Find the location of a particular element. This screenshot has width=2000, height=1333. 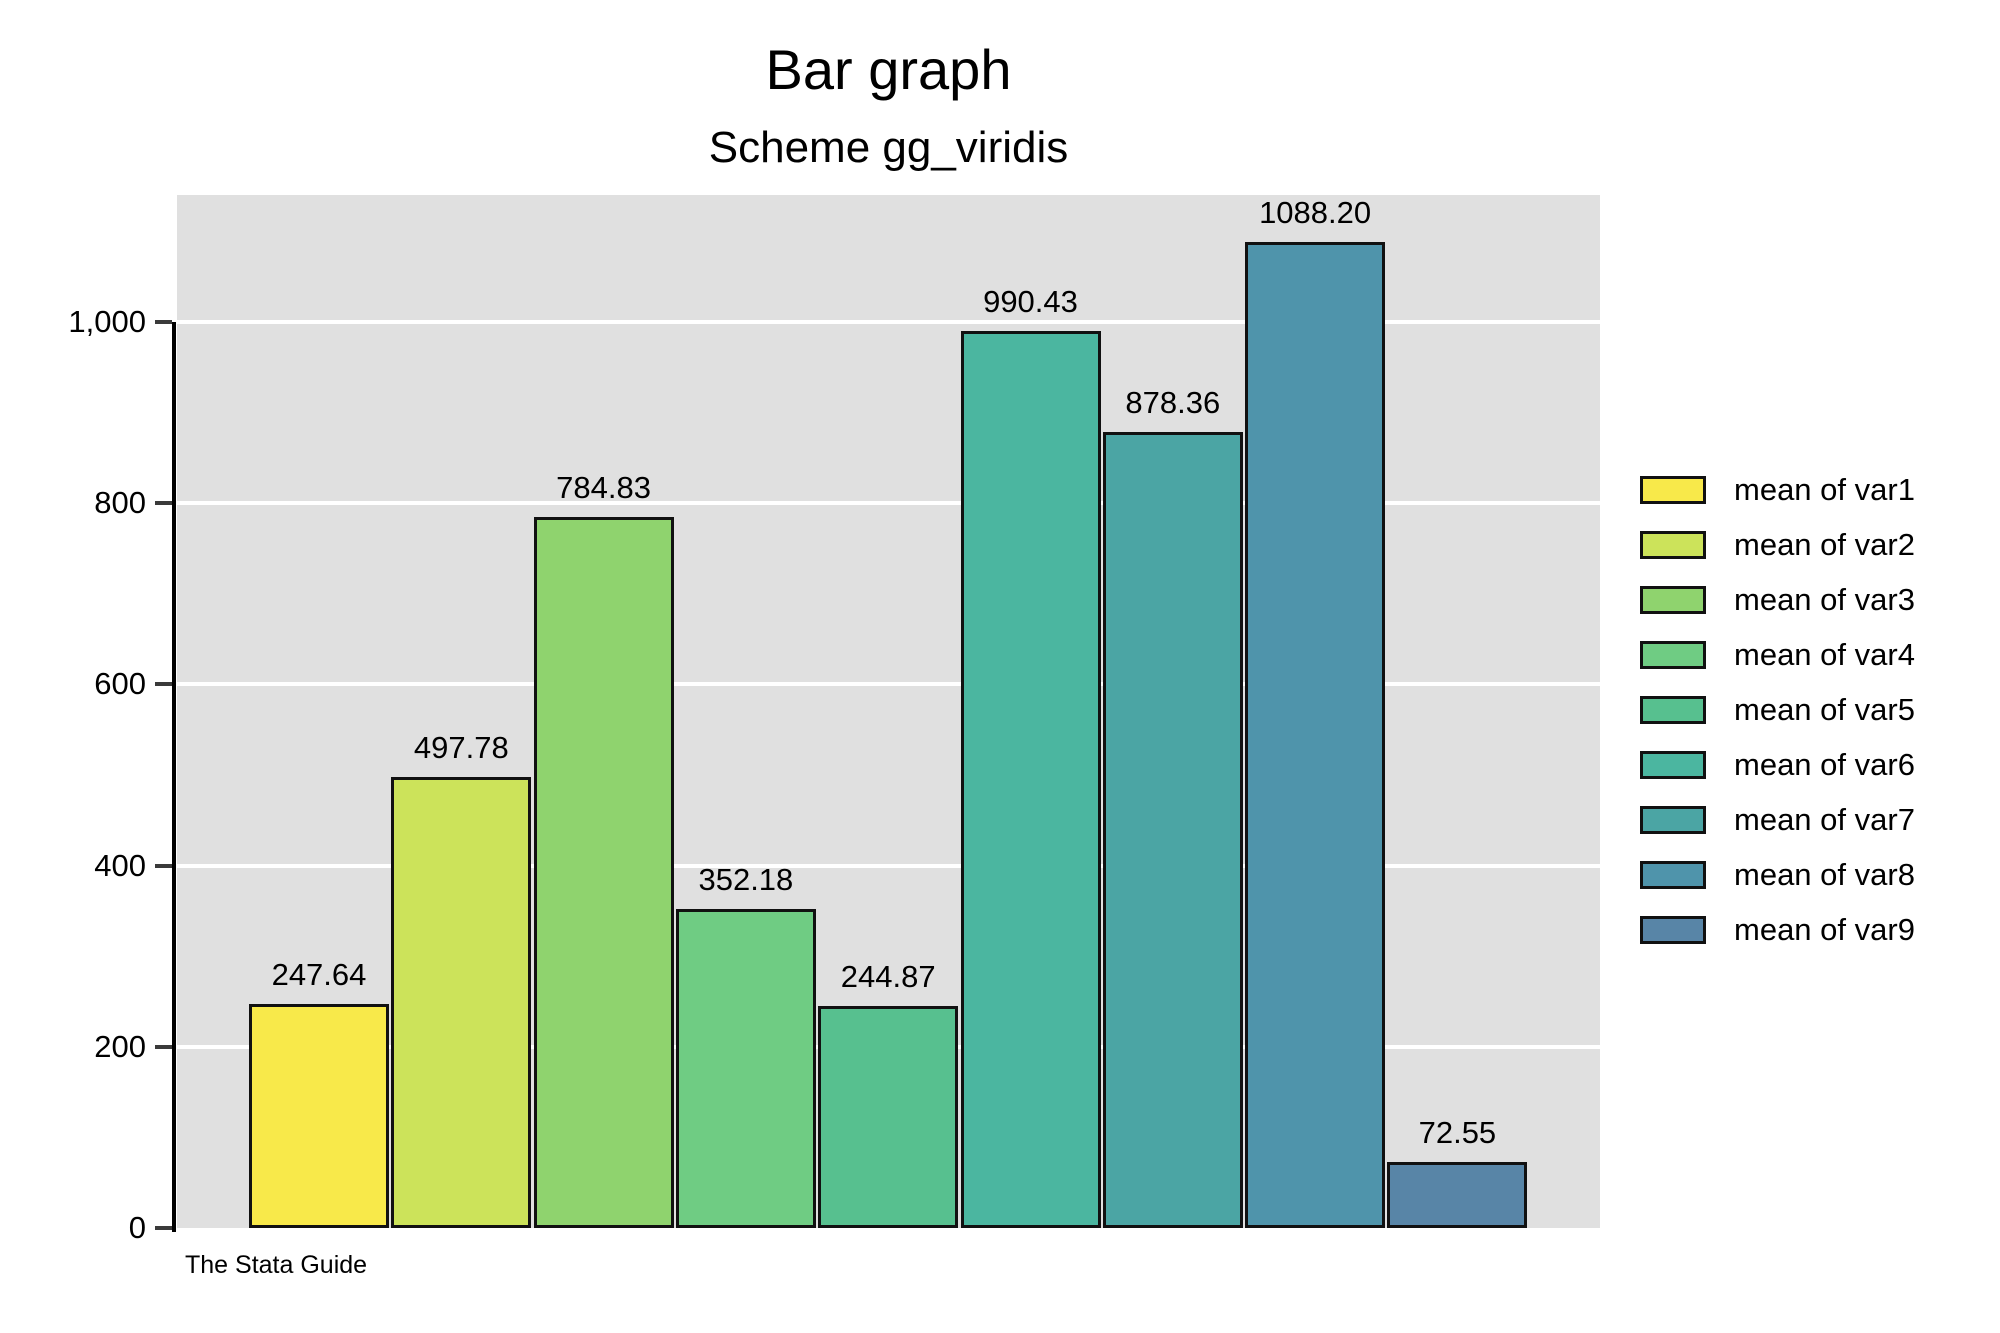

chart-title: Bar graph is located at coordinates (888, 69).